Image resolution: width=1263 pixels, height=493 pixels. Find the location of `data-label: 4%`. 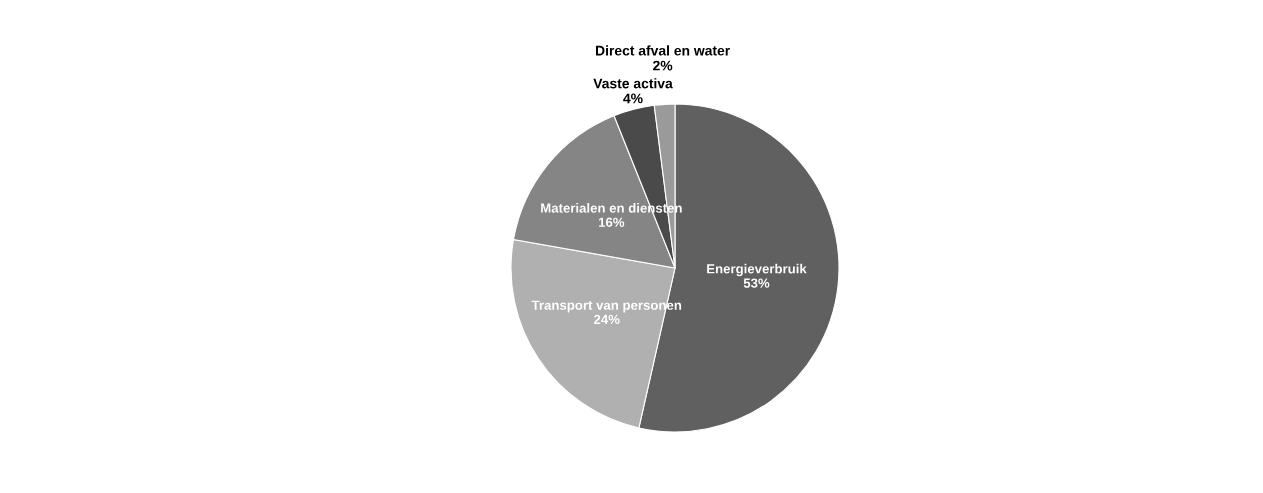

data-label: 4% is located at coordinates (633, 98).